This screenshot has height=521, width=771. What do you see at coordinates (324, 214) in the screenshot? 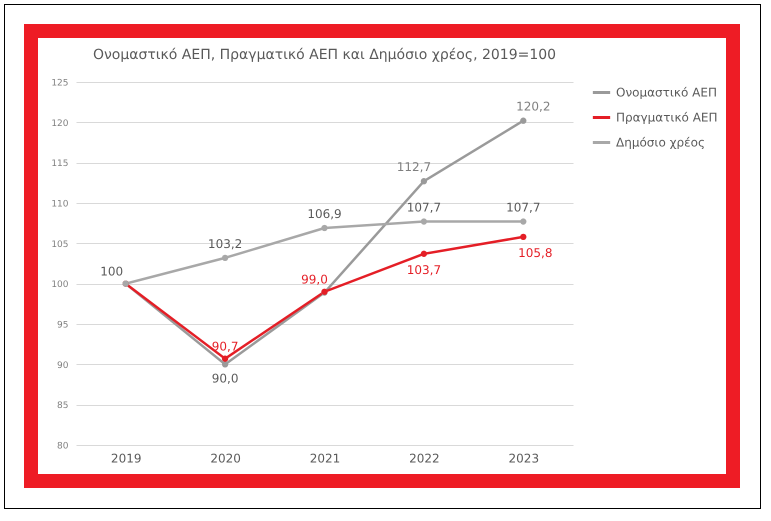
I see `data-label: 106,9` at bounding box center [324, 214].